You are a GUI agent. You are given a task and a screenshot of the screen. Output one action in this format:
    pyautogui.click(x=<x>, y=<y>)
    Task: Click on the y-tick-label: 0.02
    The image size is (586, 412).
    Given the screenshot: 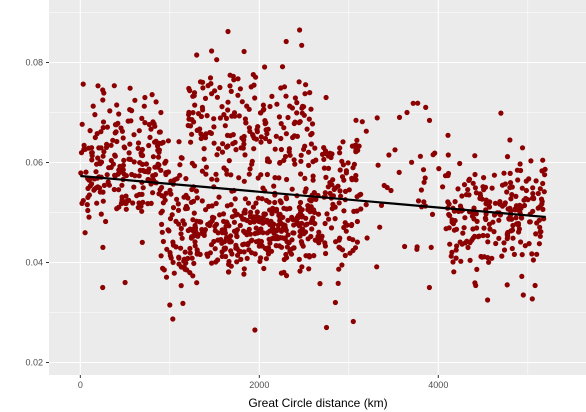 What is the action you would take?
    pyautogui.click(x=34, y=363)
    